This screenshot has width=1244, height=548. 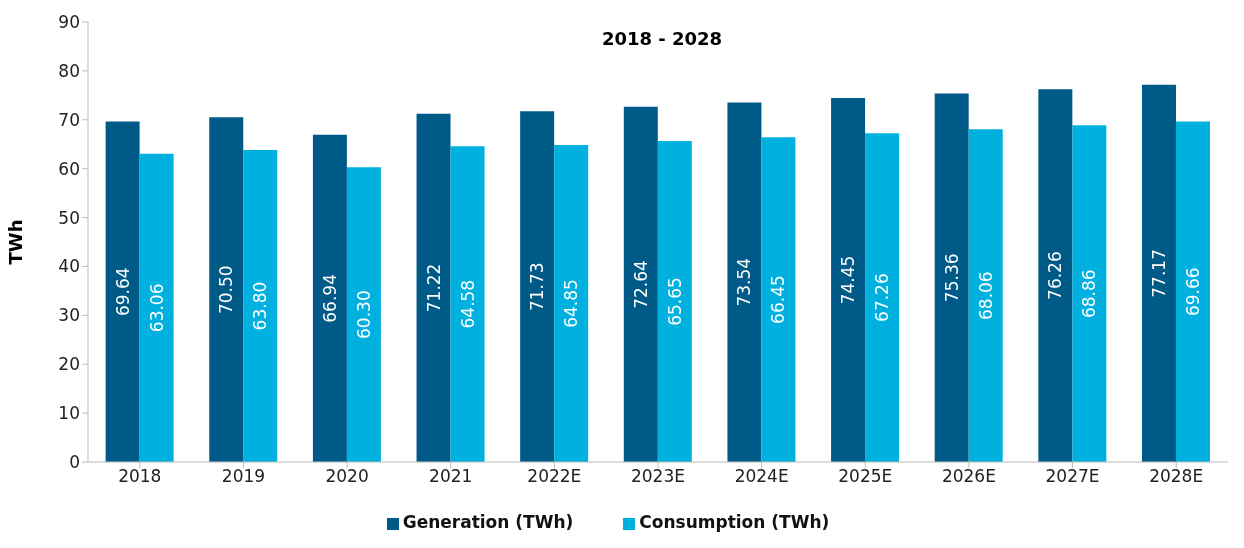 I want to click on x-tick-label: 2025E, so click(x=865, y=476).